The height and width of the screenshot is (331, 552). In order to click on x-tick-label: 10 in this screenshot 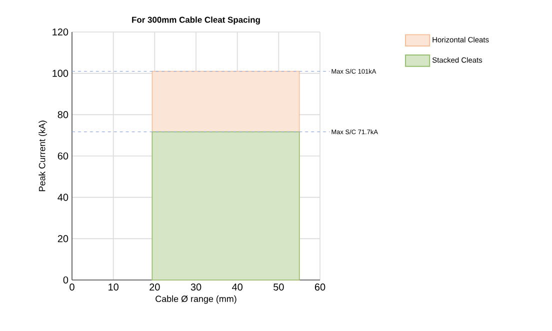, I will do `click(113, 287)`.